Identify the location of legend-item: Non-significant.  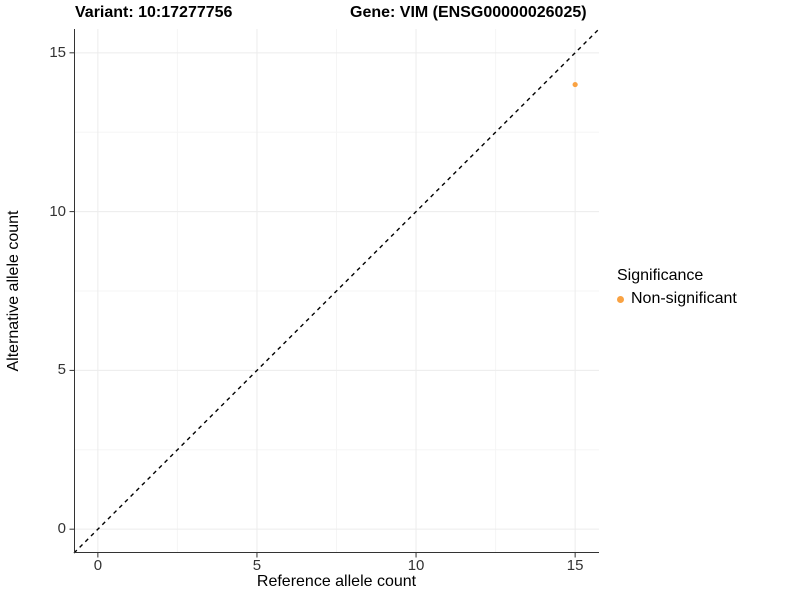
(677, 299).